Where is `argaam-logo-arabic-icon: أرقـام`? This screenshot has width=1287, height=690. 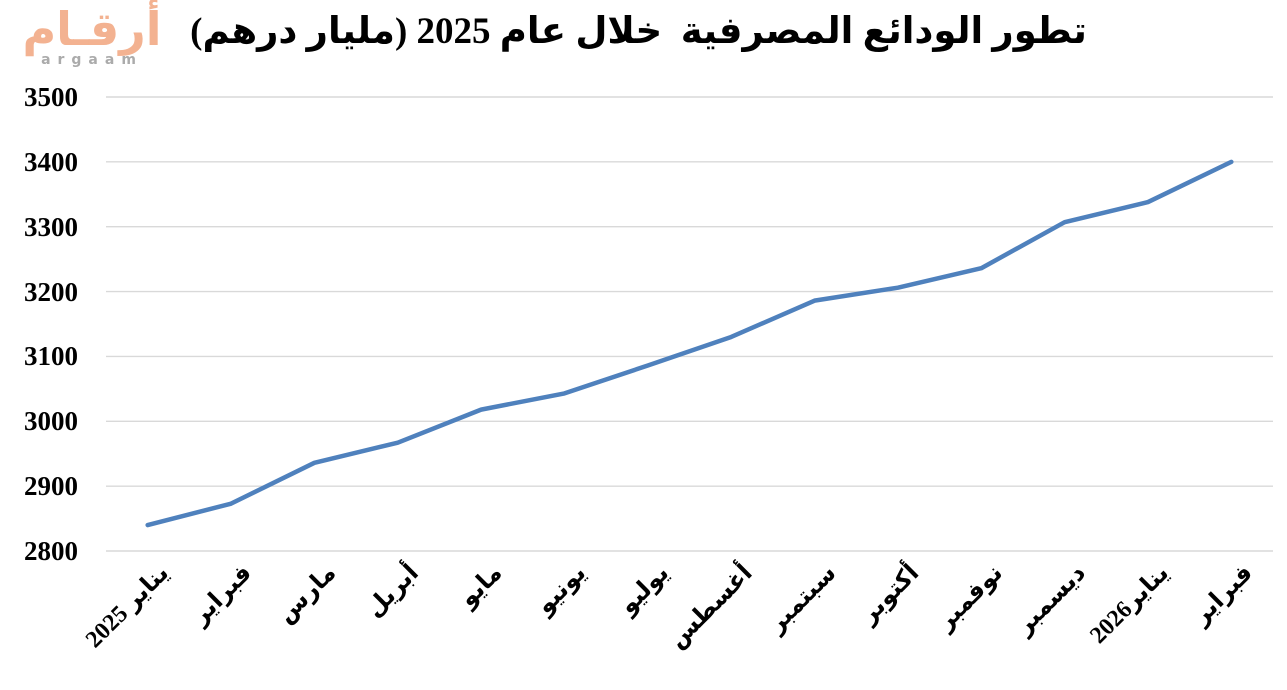 argaam-logo-arabic-icon: أرقـام is located at coordinates (92, 29).